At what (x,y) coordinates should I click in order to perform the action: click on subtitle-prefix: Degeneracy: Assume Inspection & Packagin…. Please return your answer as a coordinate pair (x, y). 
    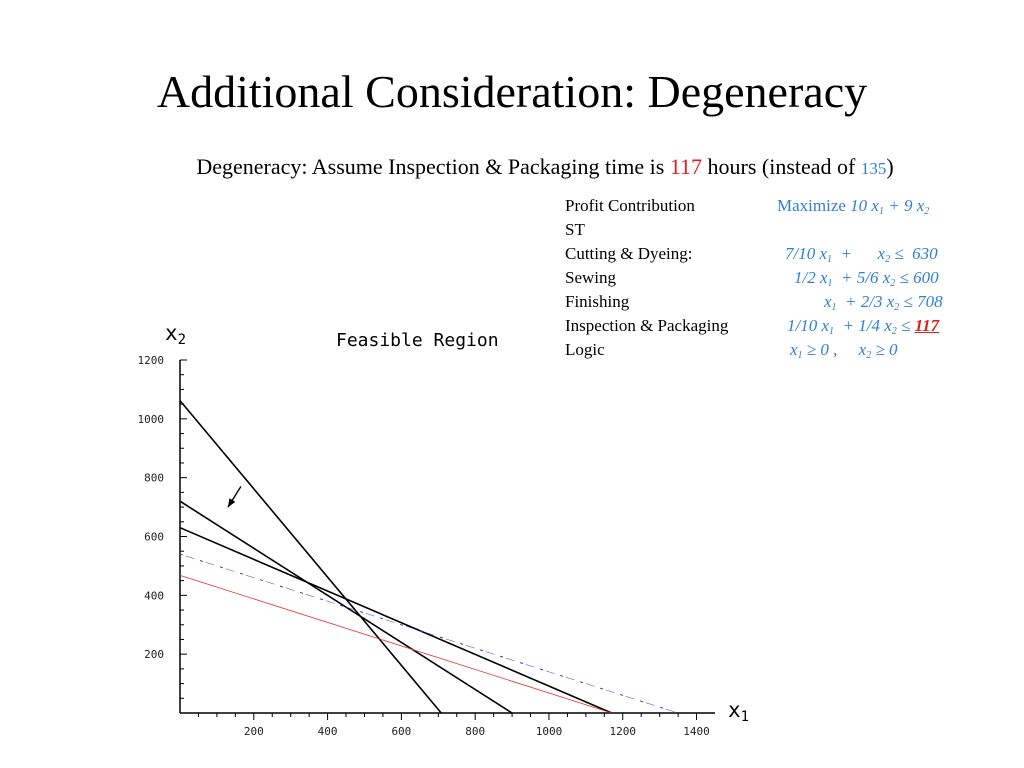
    Looking at the image, I should click on (433, 166).